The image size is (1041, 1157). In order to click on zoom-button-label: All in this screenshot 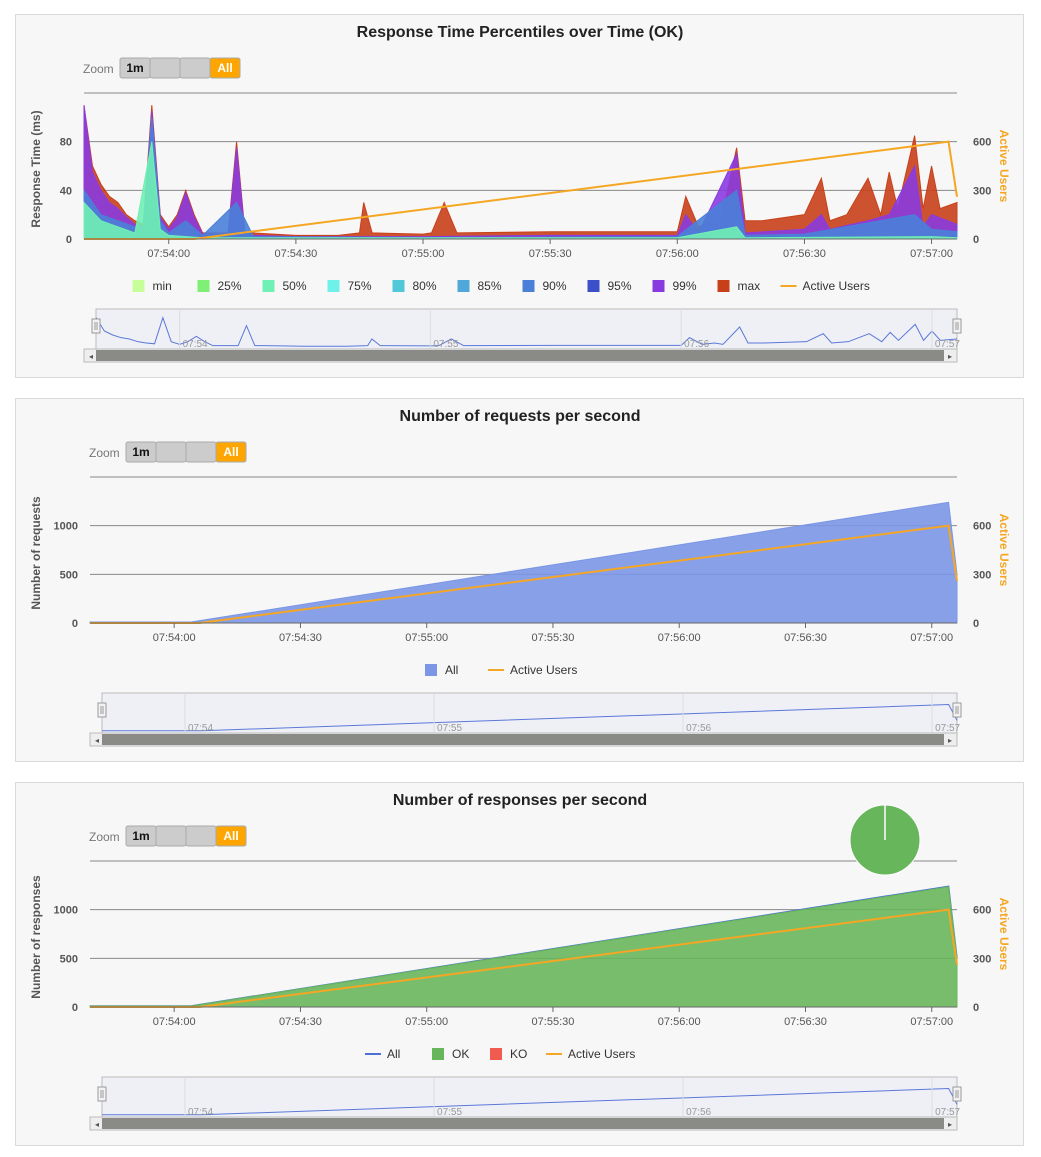, I will do `click(230, 836)`.